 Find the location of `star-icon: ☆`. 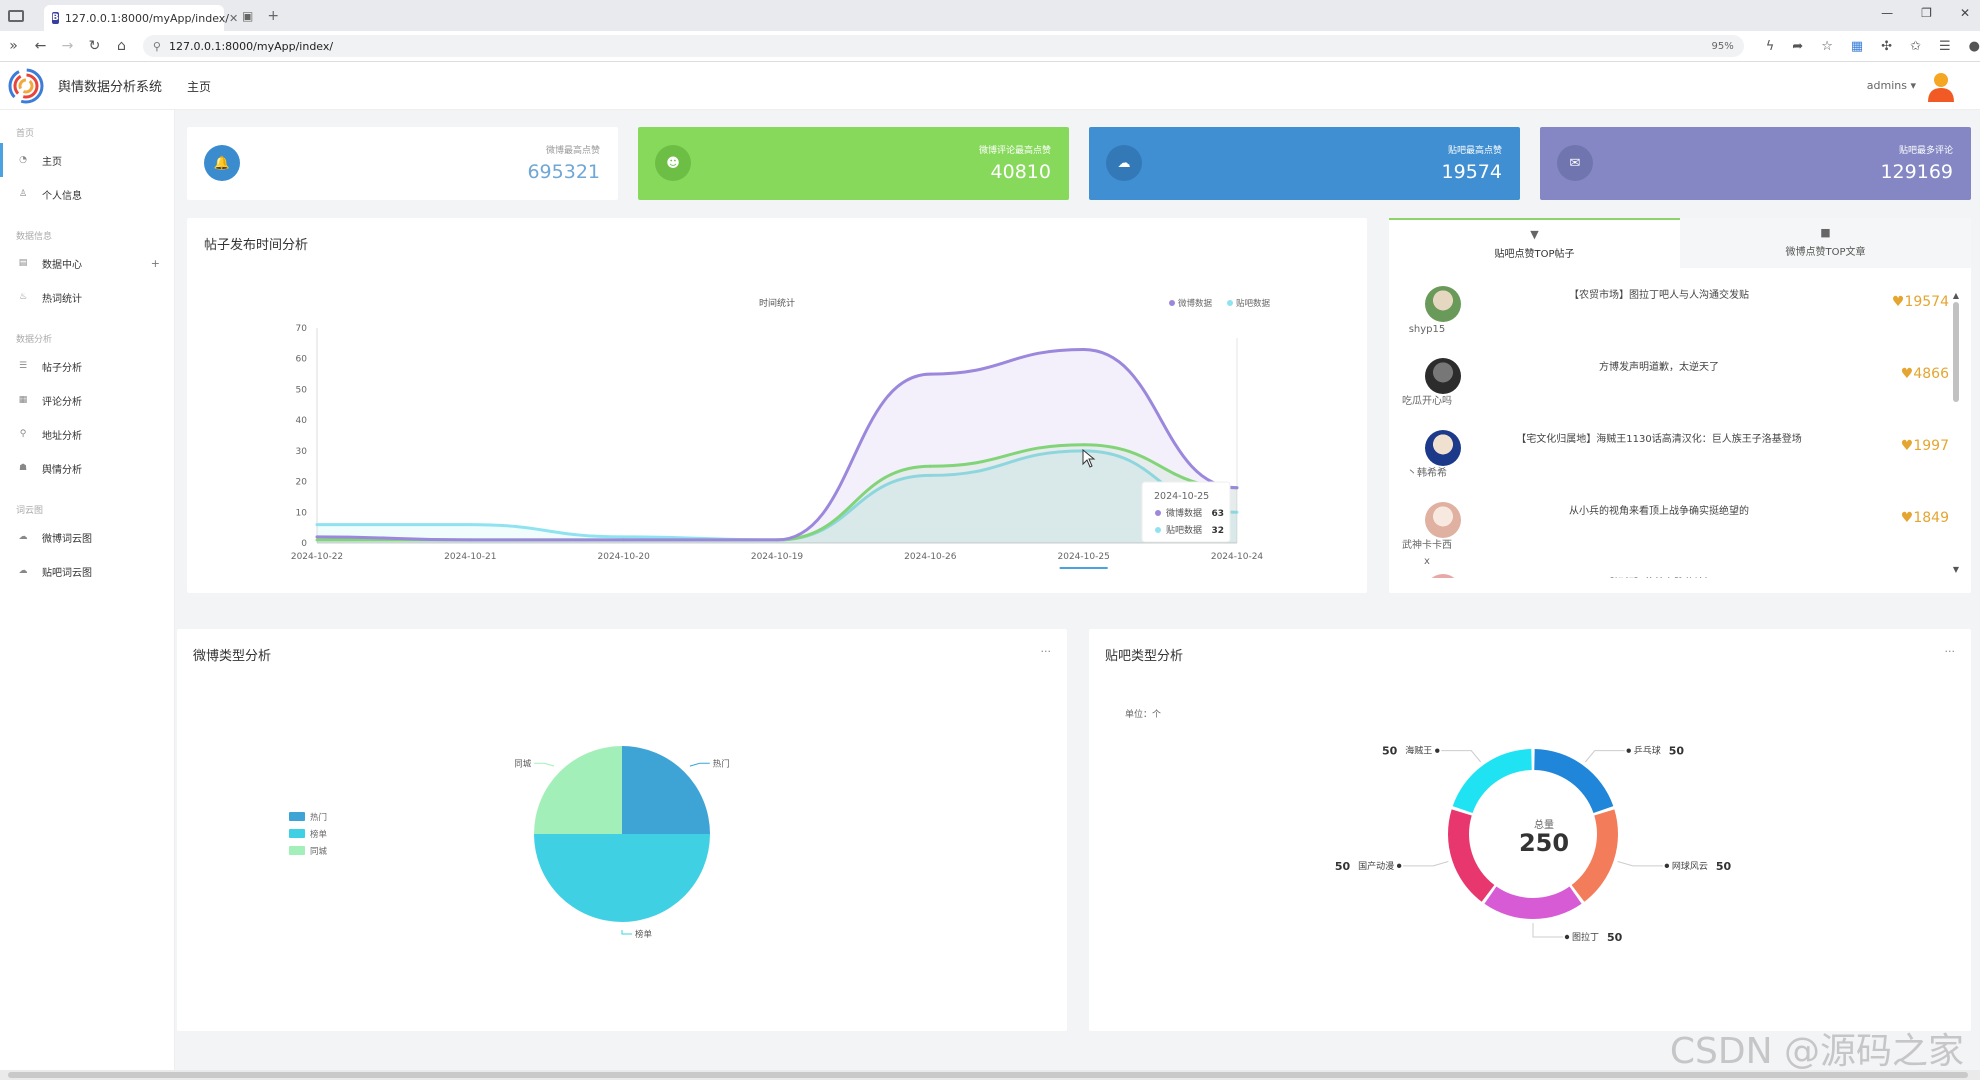

star-icon: ☆ is located at coordinates (1827, 46).